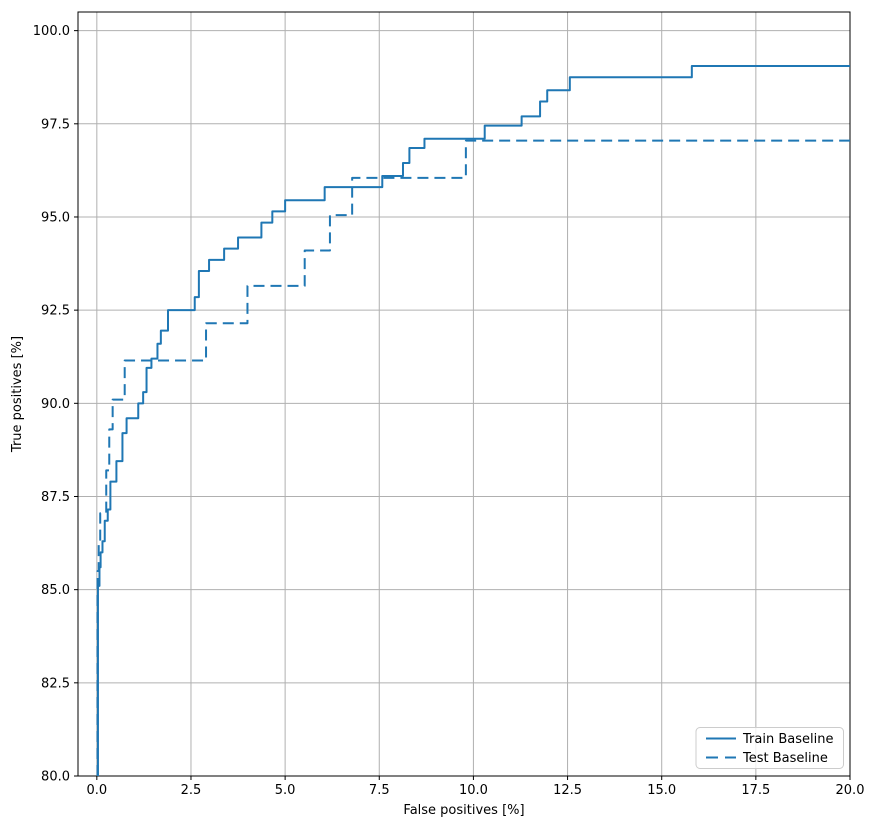  I want to click on y-axis-label: True positives [%], so click(17, 394).